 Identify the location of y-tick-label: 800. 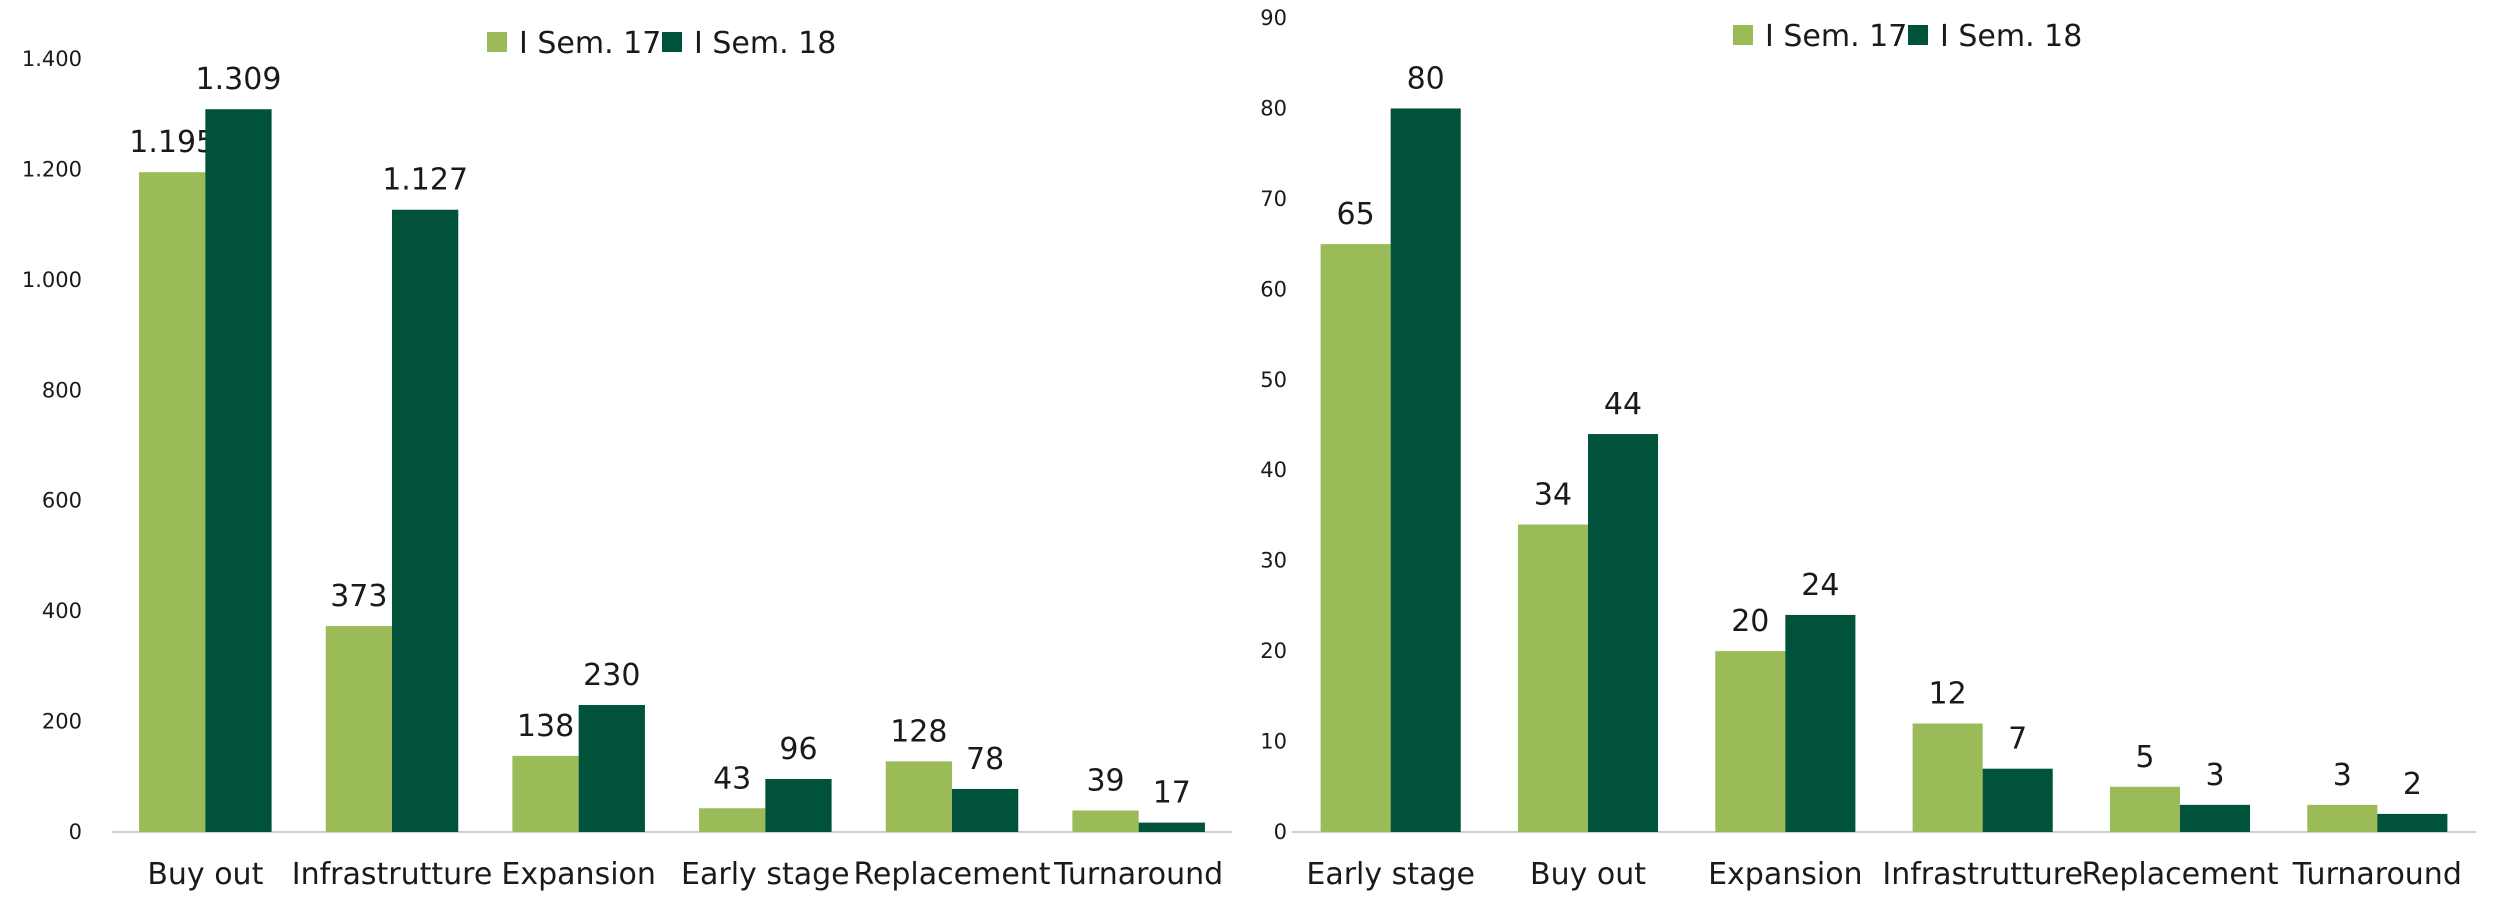
(62, 390).